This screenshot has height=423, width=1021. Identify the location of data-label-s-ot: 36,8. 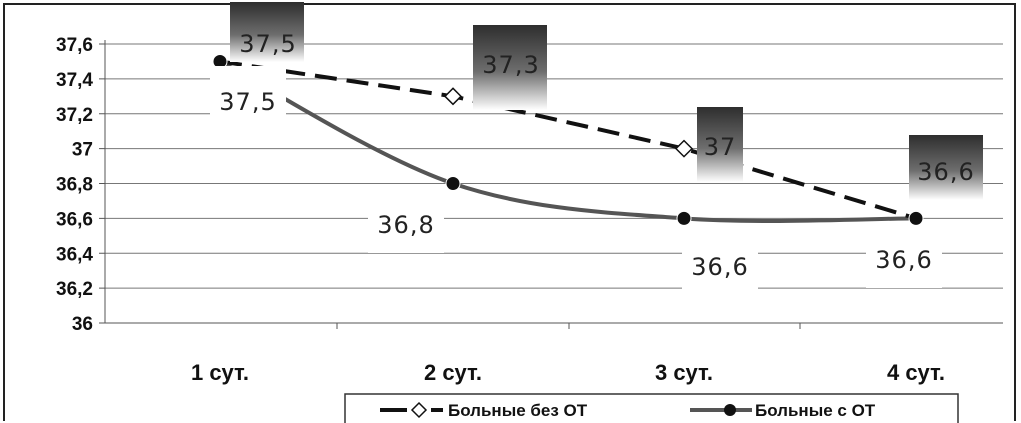
(405, 225).